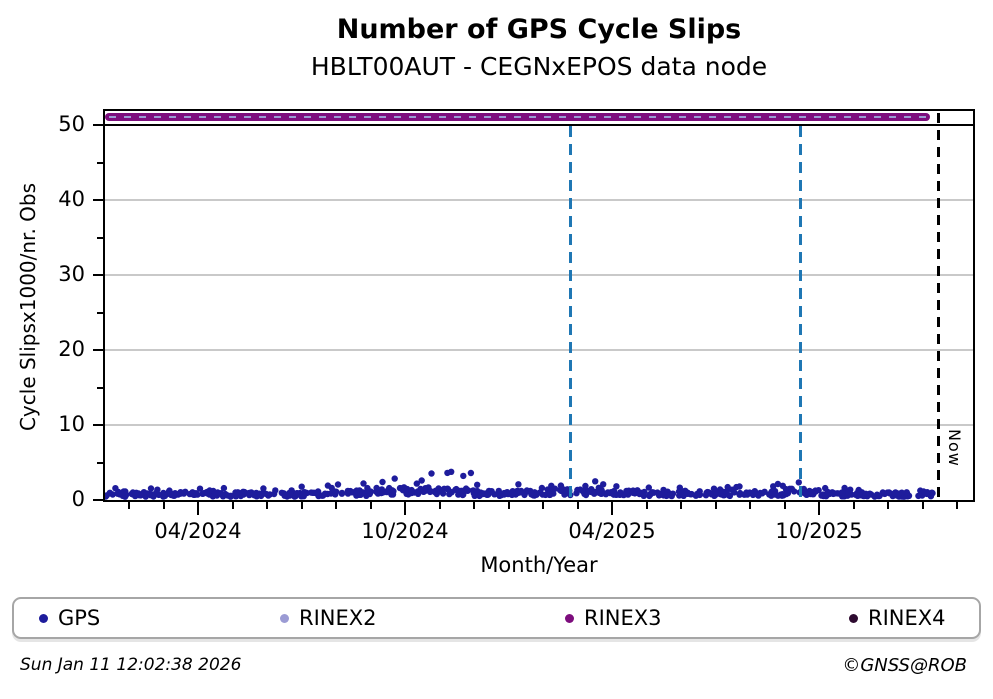 This screenshot has height=699, width=993. What do you see at coordinates (819, 531) in the screenshot?
I see `x-tick-label: 10/2025` at bounding box center [819, 531].